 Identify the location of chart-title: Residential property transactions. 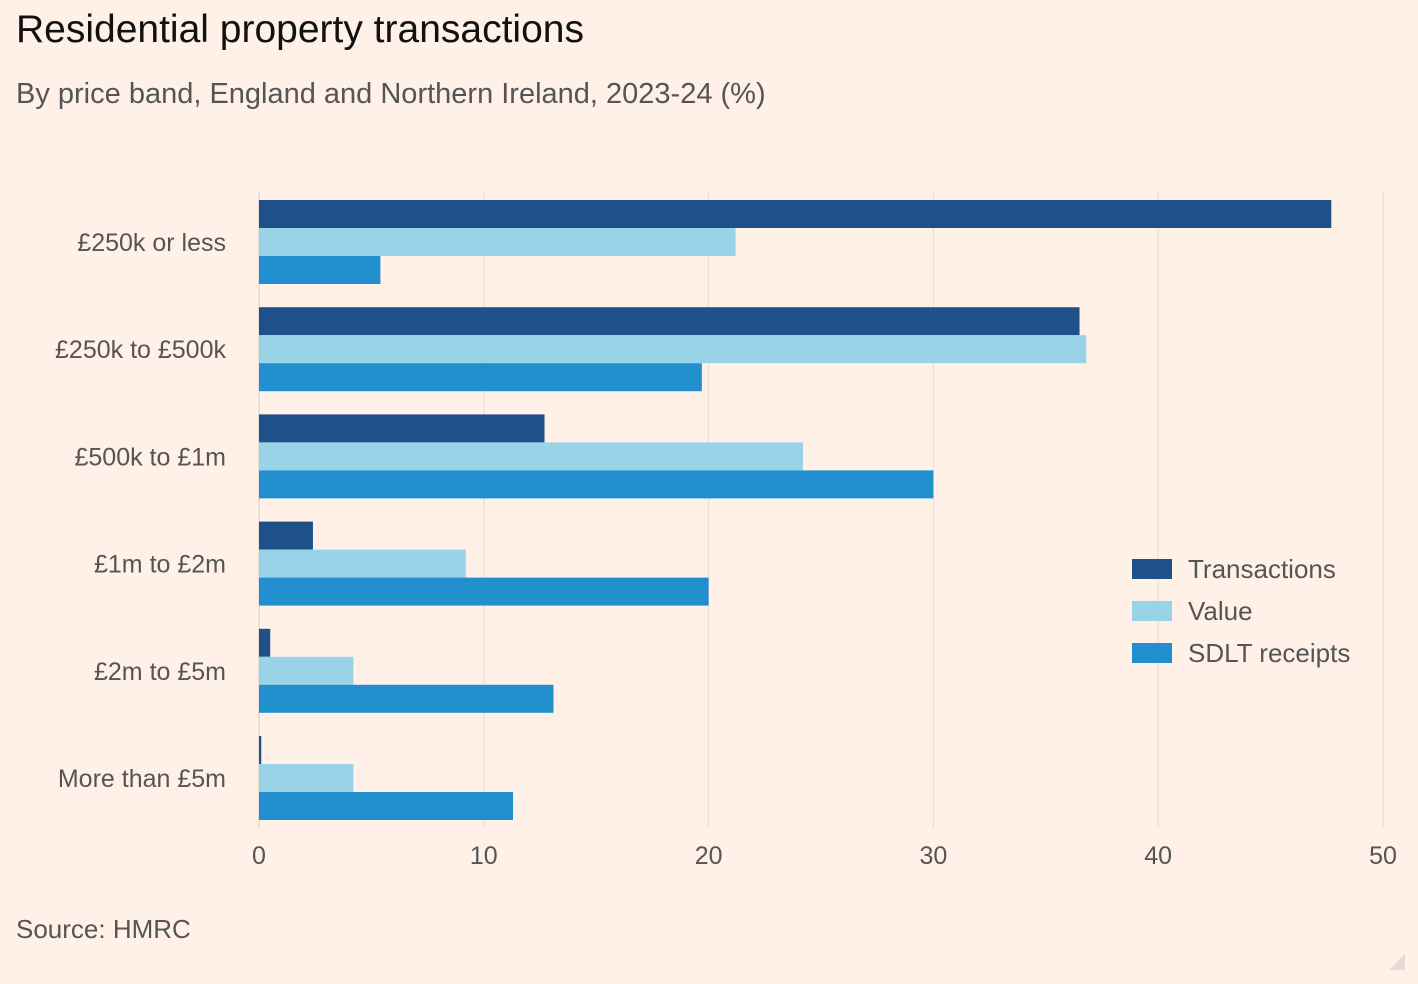
(300, 29).